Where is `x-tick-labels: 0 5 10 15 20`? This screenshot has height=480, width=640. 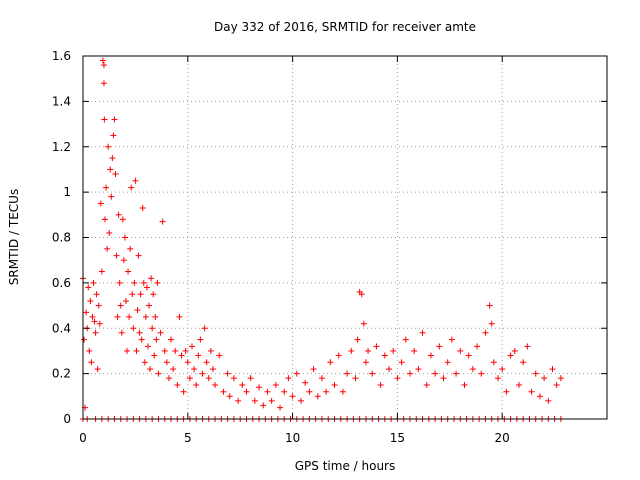 x-tick-labels: 0 5 10 15 20 is located at coordinates (294, 438).